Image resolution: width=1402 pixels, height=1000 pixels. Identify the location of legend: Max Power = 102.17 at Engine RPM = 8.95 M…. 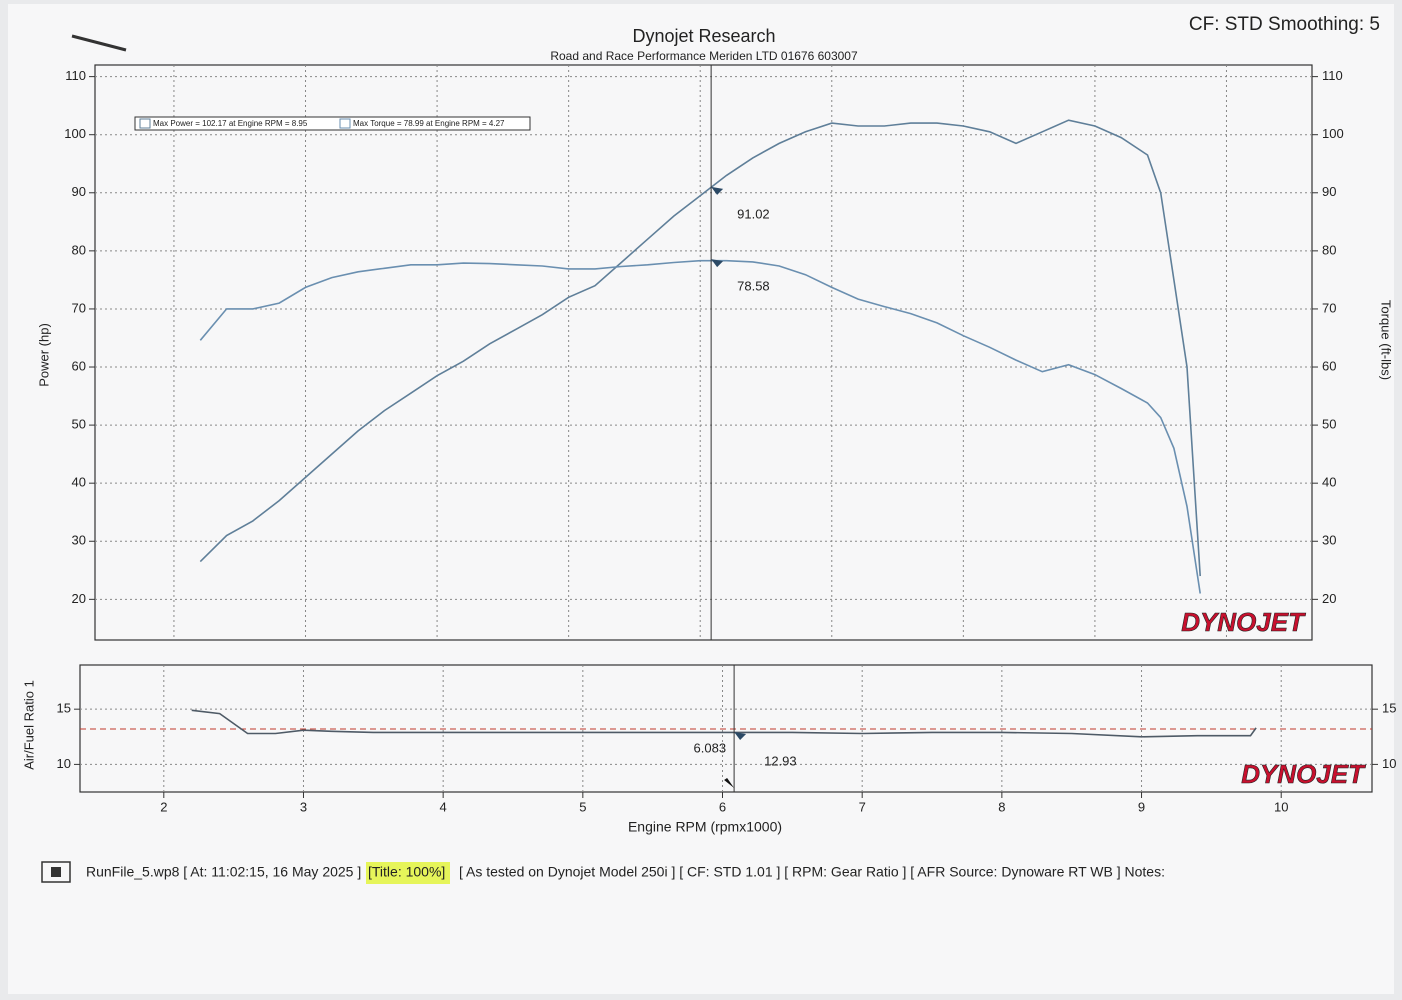
(332, 123).